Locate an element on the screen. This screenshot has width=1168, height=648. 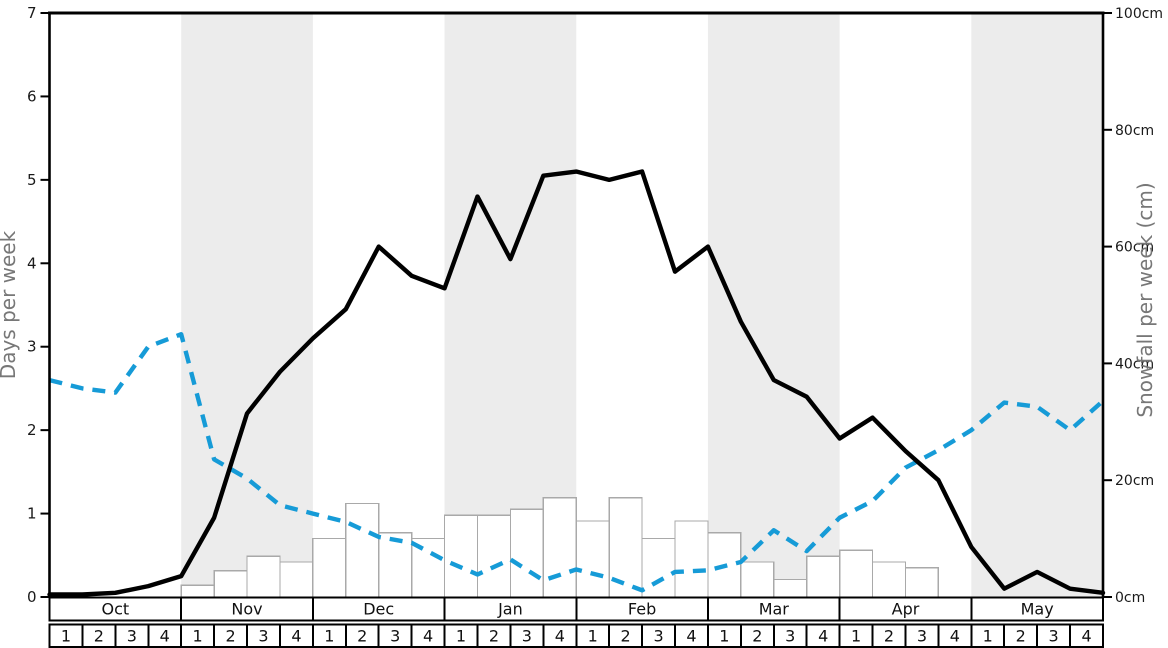
month-label-feb: Feb is located at coordinates (642, 609).